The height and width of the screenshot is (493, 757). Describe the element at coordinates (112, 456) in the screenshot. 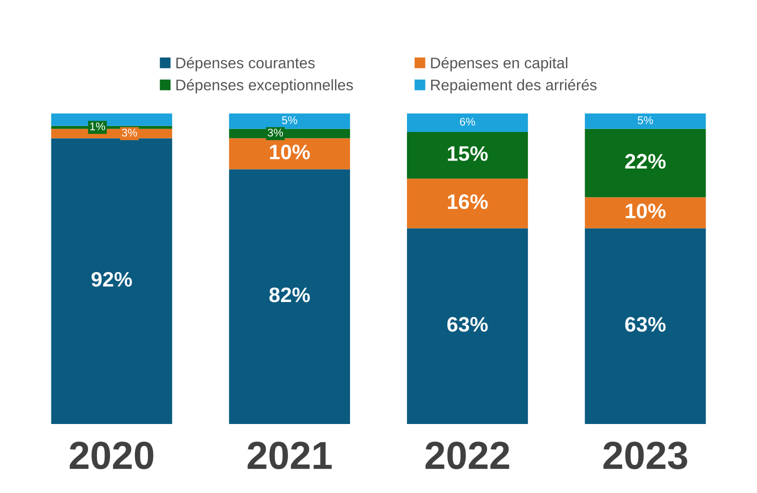

I see `x-tick-label: 2020` at that location.